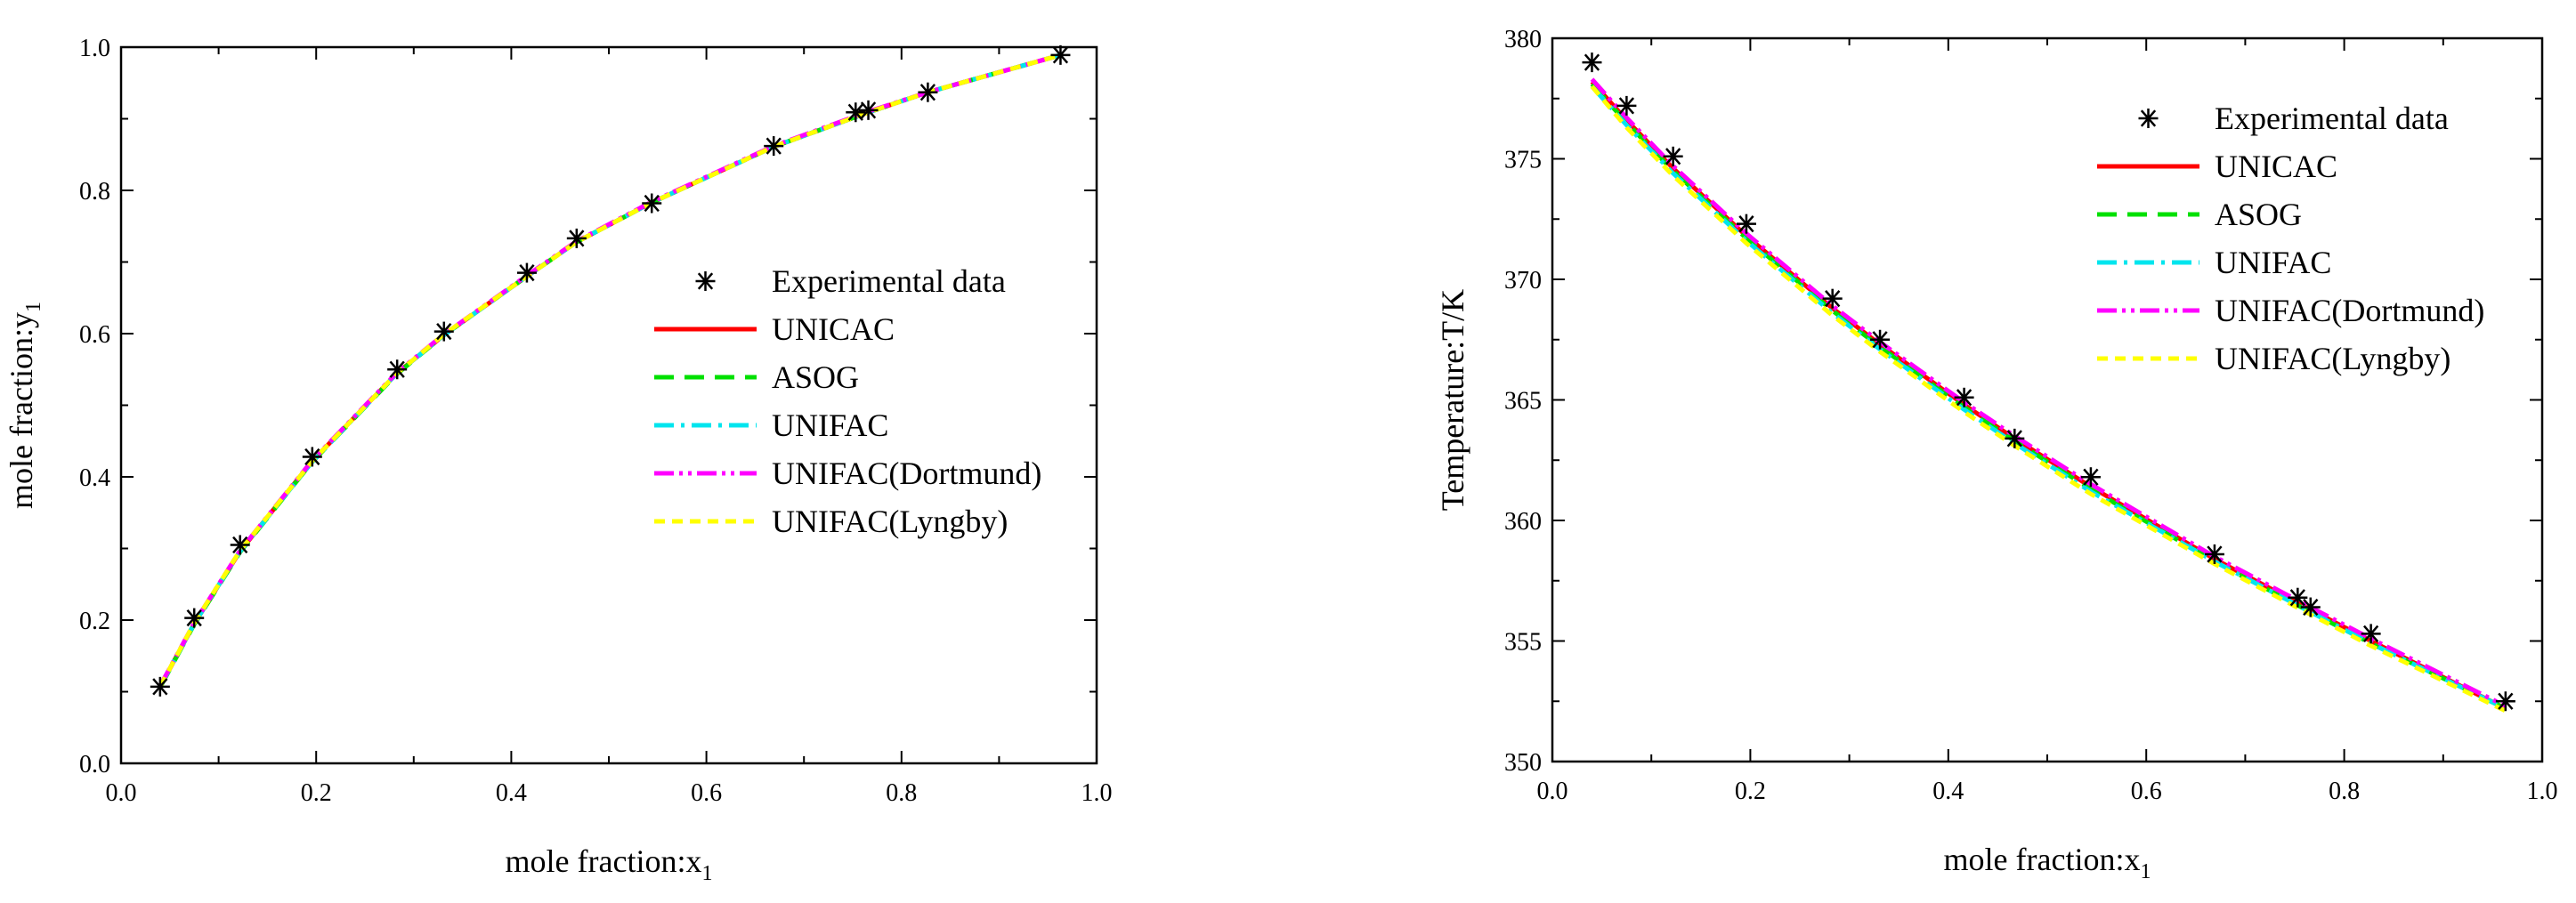 Image resolution: width=2576 pixels, height=903 pixels. What do you see at coordinates (2332, 358) in the screenshot?
I see `chart-tx-legend-label: UNIFAC(Lyngby)` at bounding box center [2332, 358].